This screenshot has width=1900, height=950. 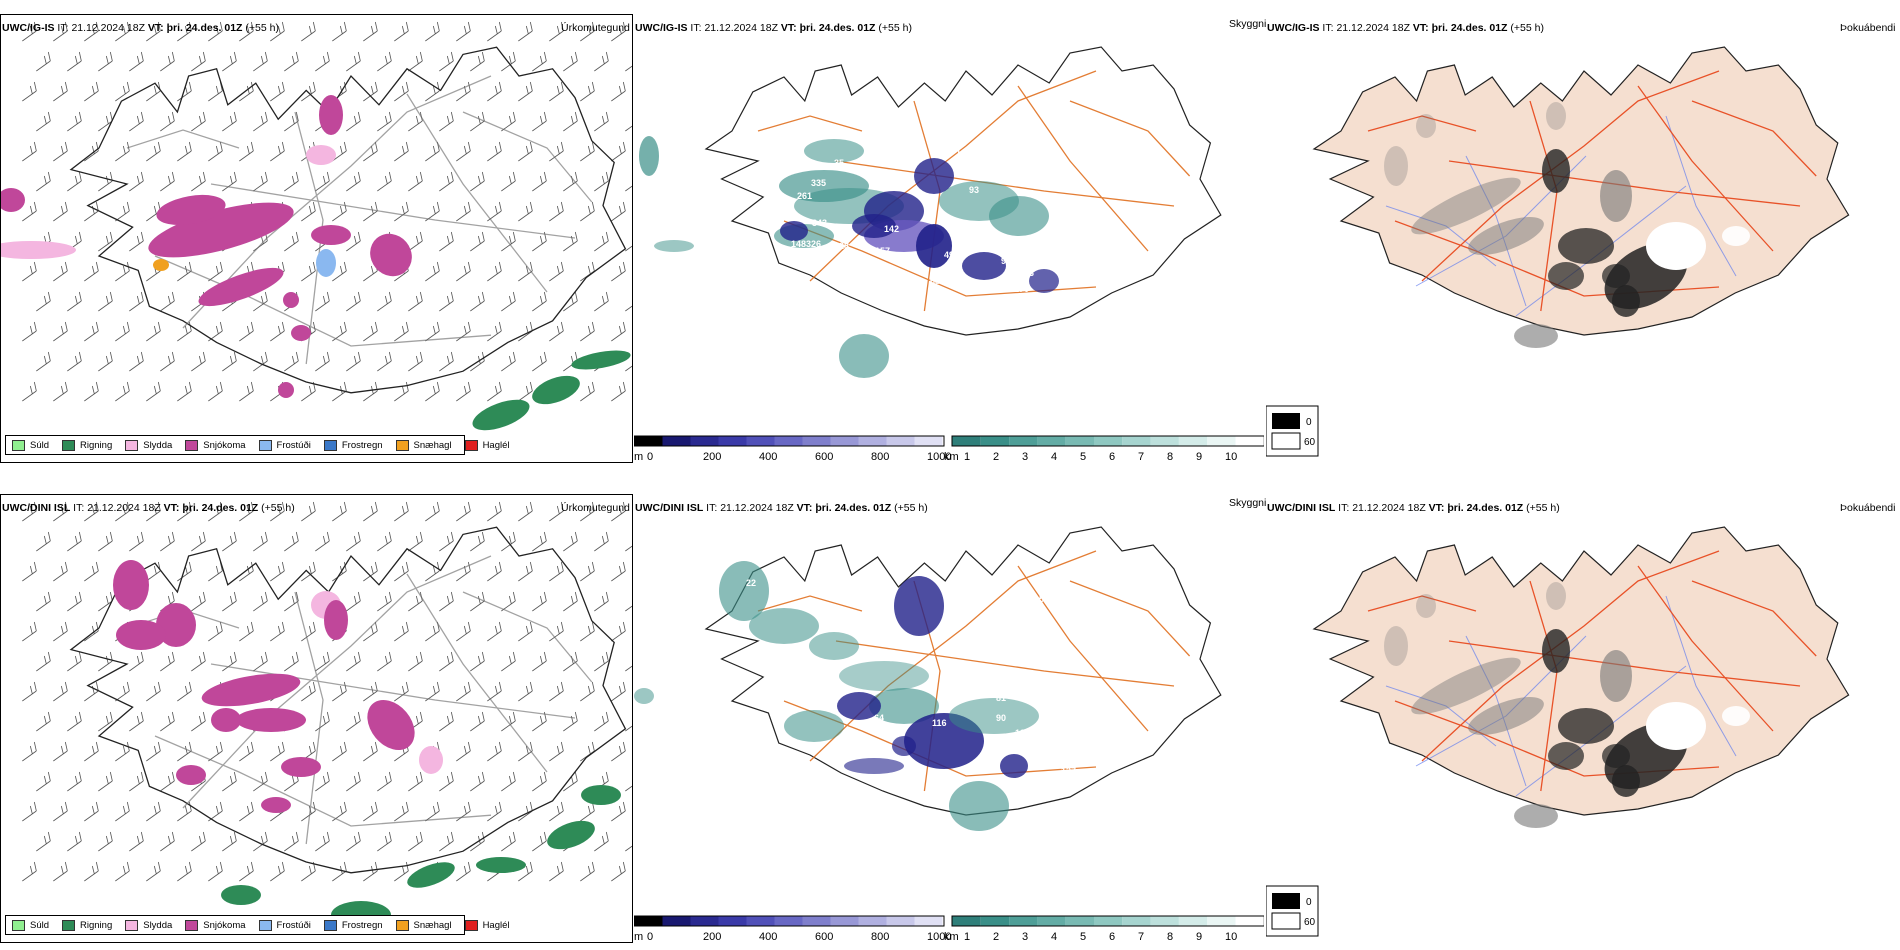 What do you see at coordinates (951, 455) in the screenshot?
I see `colorbar-unit: km` at bounding box center [951, 455].